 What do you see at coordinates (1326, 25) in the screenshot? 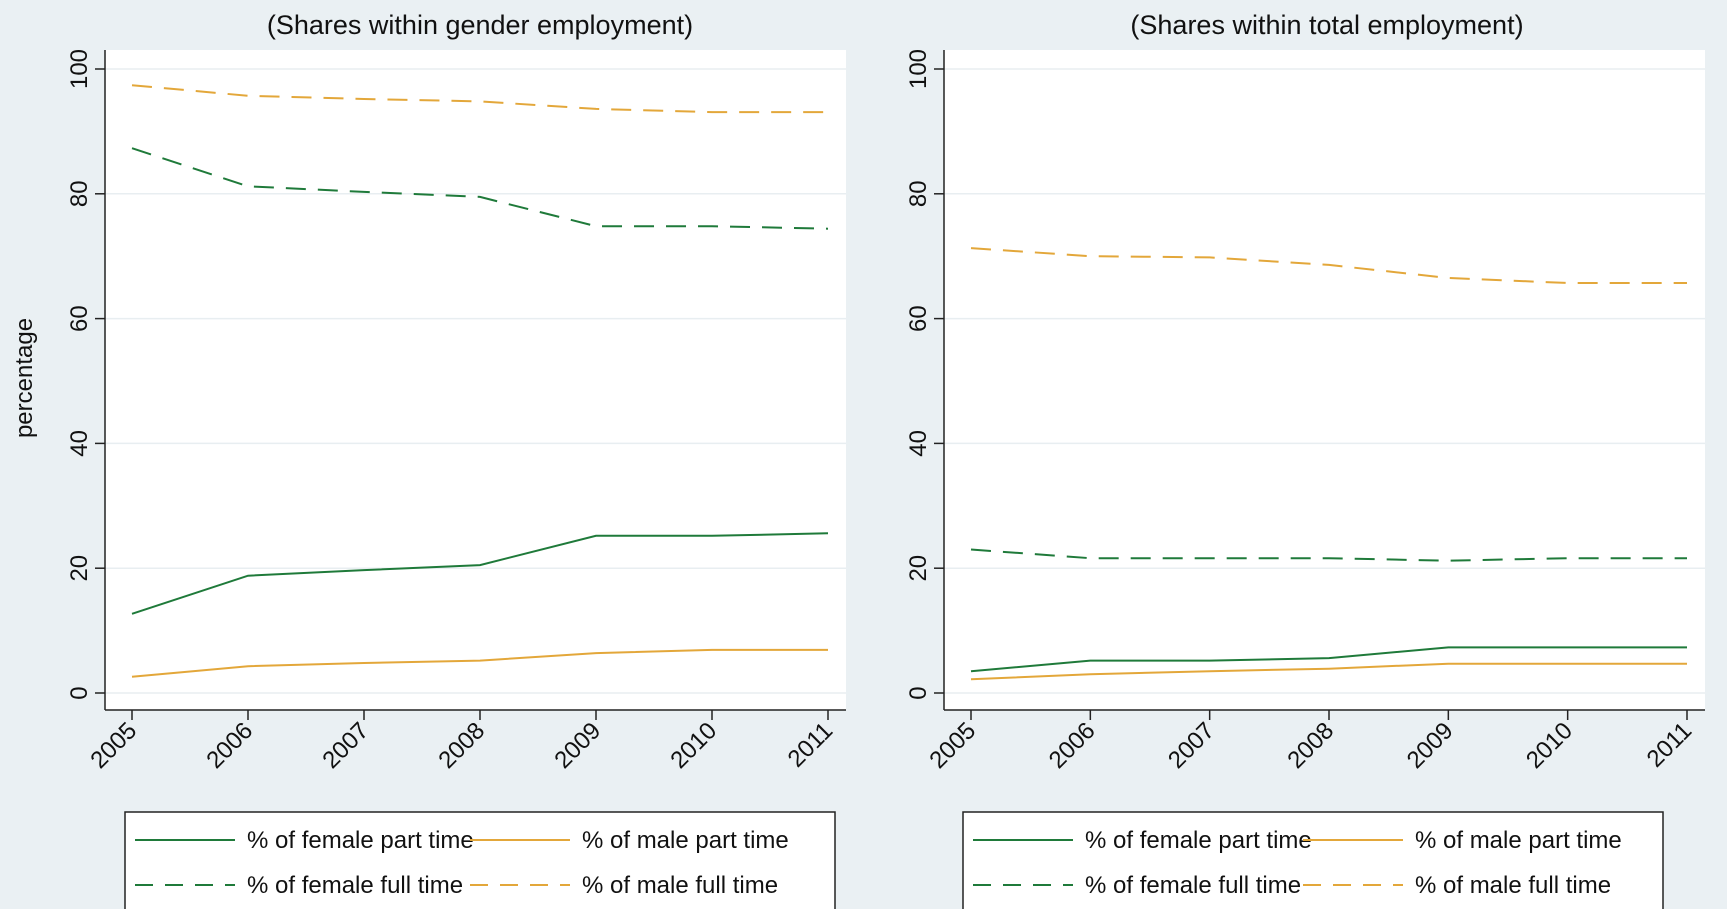
I see `chart-title: (Shares within total employment)` at bounding box center [1326, 25].